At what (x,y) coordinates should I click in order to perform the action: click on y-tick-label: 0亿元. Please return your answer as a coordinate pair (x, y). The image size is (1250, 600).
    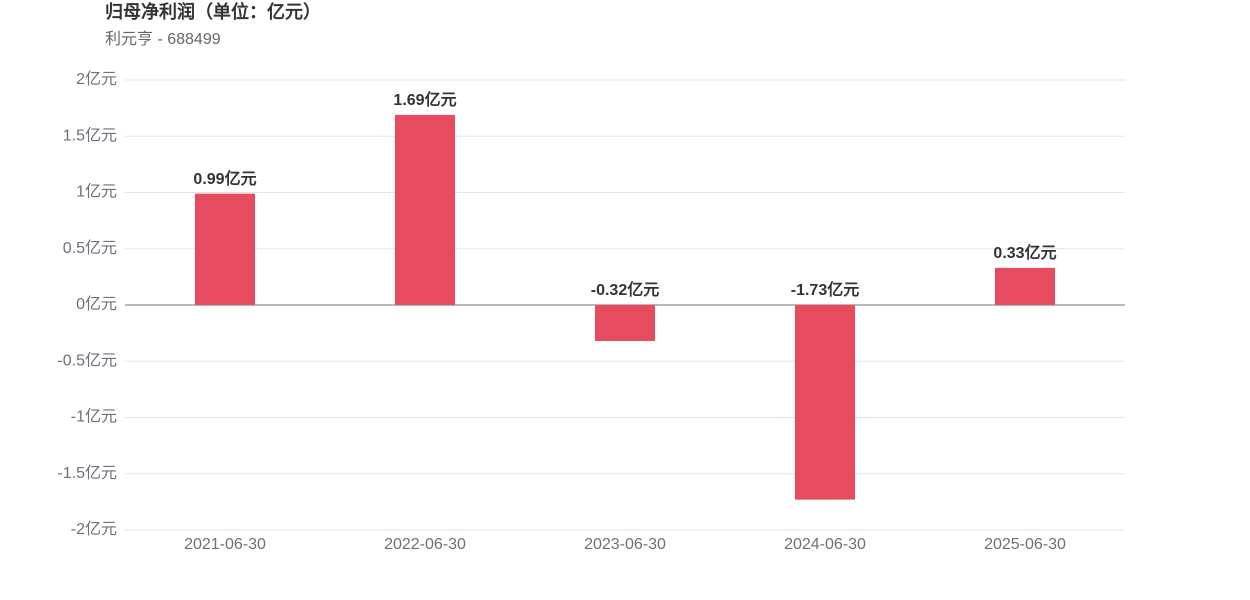
    Looking at the image, I should click on (96, 304).